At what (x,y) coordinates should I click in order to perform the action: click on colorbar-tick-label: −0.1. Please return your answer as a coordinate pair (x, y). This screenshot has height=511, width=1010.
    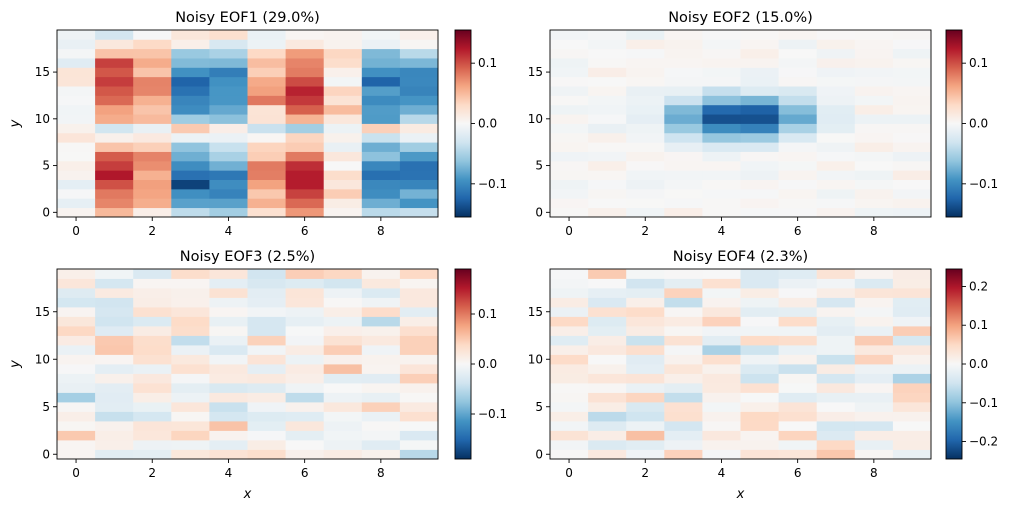
    Looking at the image, I should click on (492, 184).